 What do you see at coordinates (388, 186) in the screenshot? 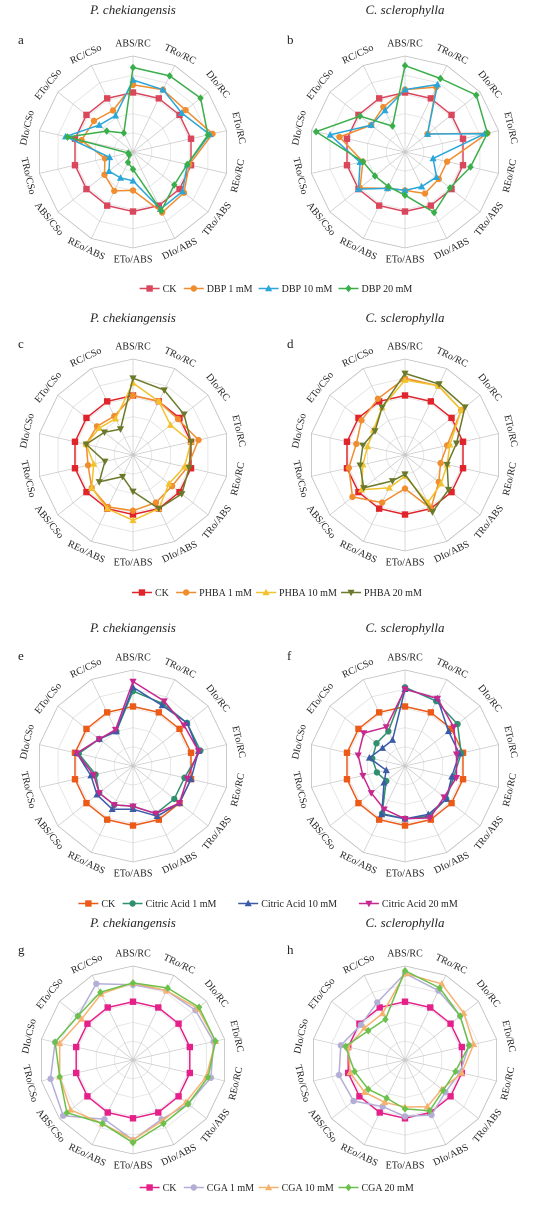
I see `data-point-dbp-20-mm-reo-abs` at bounding box center [388, 186].